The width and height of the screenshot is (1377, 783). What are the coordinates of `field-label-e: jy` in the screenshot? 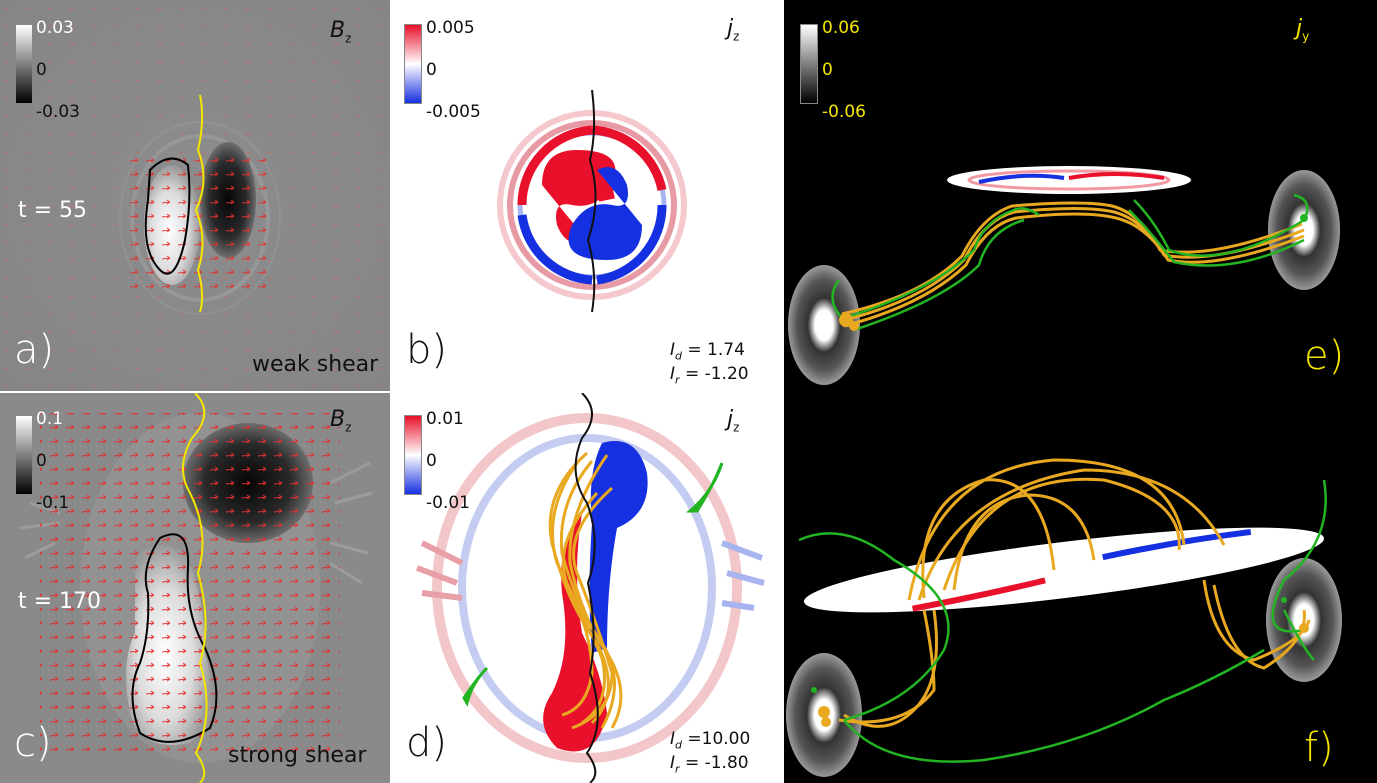 It's located at (1303, 30).